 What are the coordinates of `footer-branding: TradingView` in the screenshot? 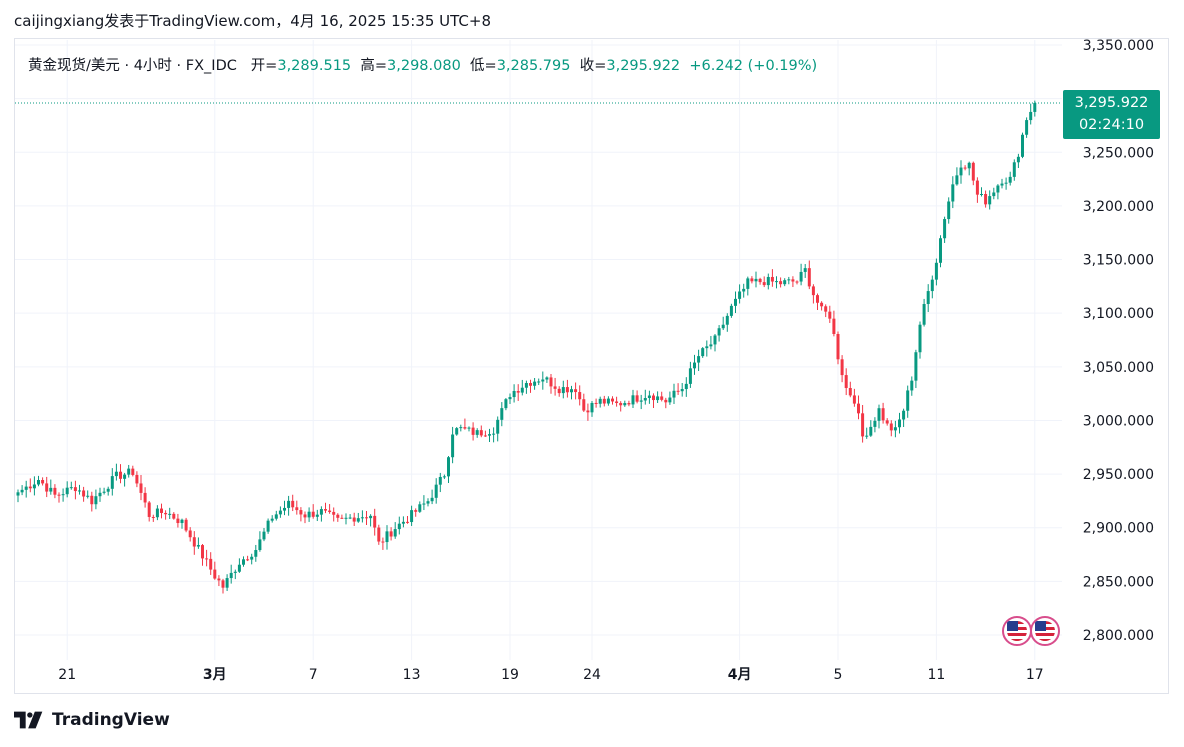 It's located at (92, 720).